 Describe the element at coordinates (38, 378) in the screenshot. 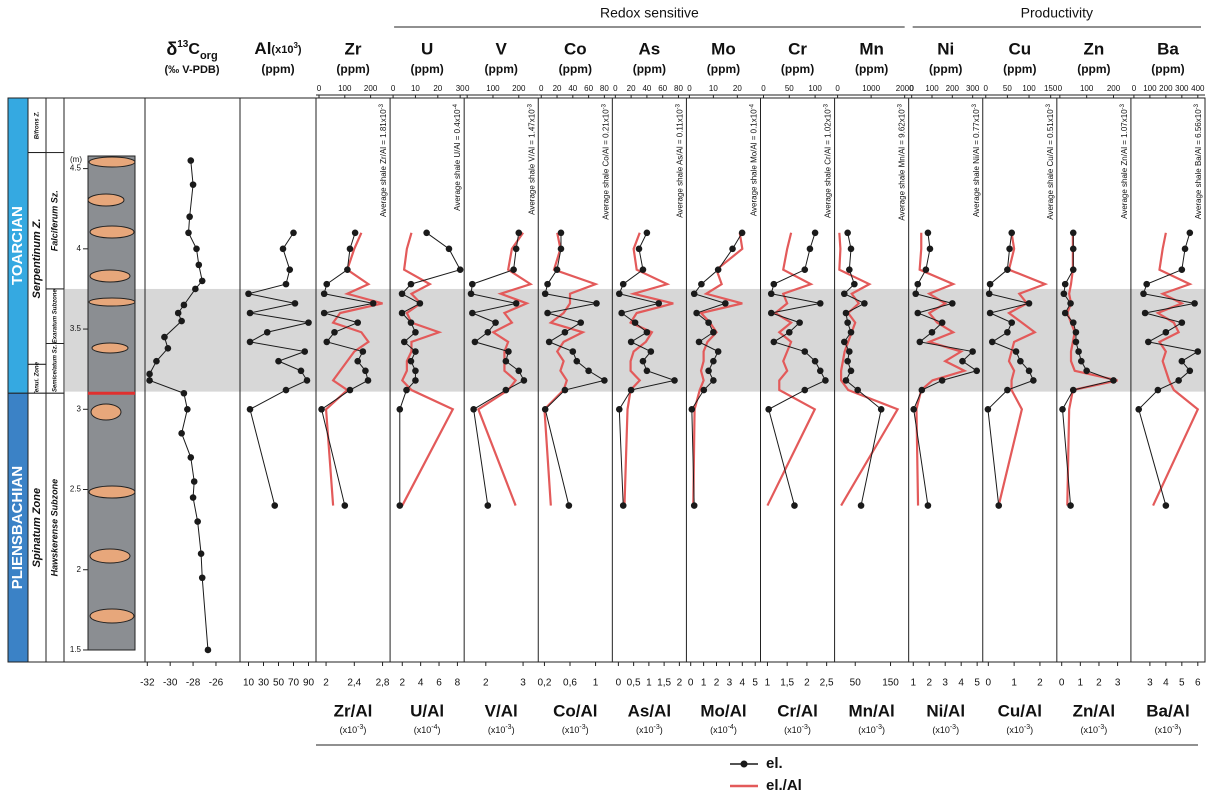

I see `zone-label: Tenui. Zone` at that location.